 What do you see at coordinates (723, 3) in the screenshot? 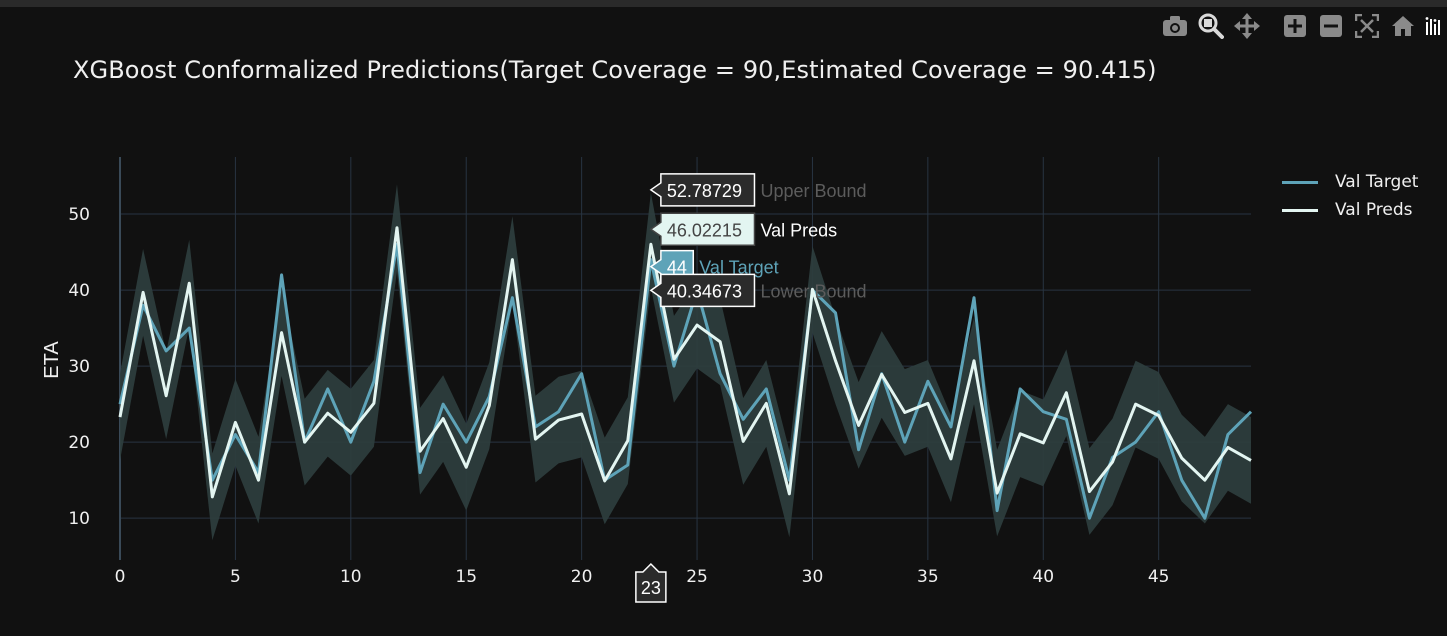
I see `top-strip` at bounding box center [723, 3].